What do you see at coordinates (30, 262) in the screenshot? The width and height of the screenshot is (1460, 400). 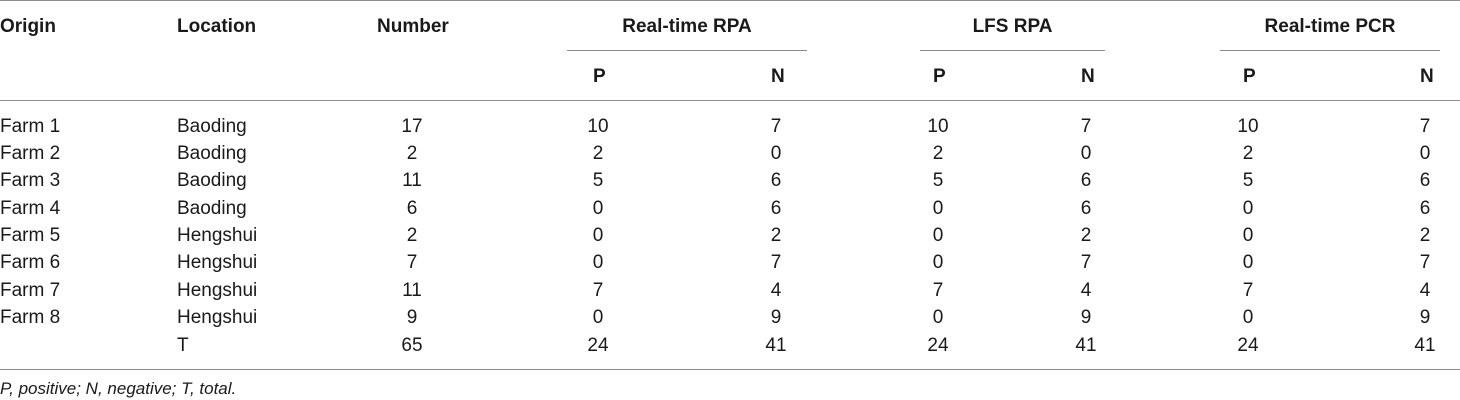 I see `cell-origin: Farm 6` at bounding box center [30, 262].